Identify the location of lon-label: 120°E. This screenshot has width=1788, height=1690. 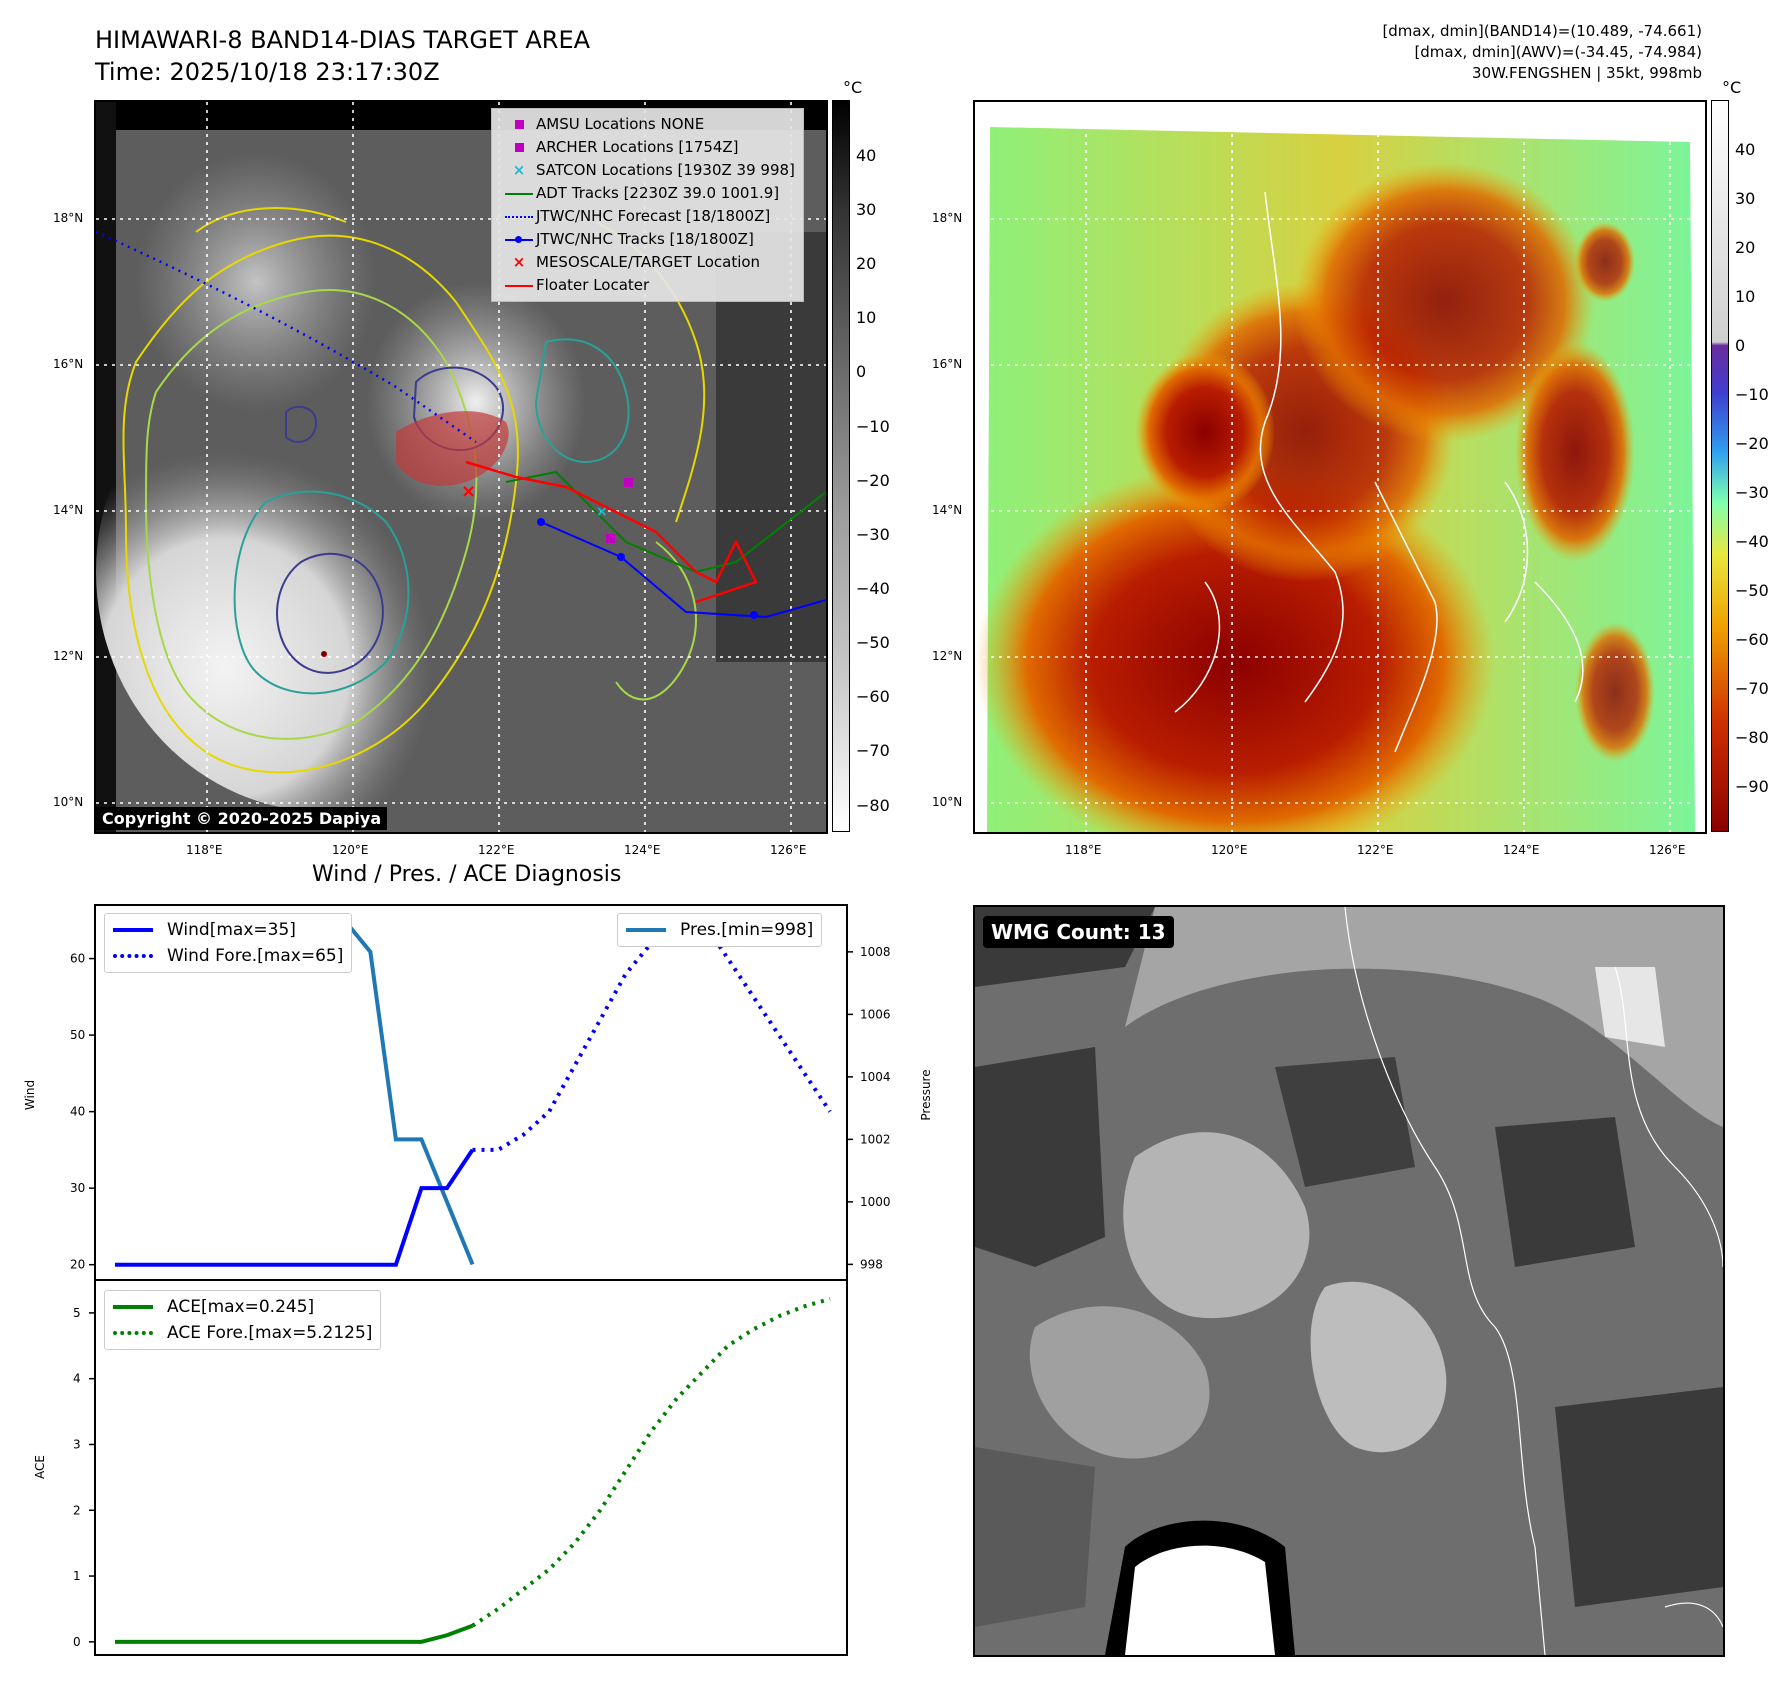
(1229, 850).